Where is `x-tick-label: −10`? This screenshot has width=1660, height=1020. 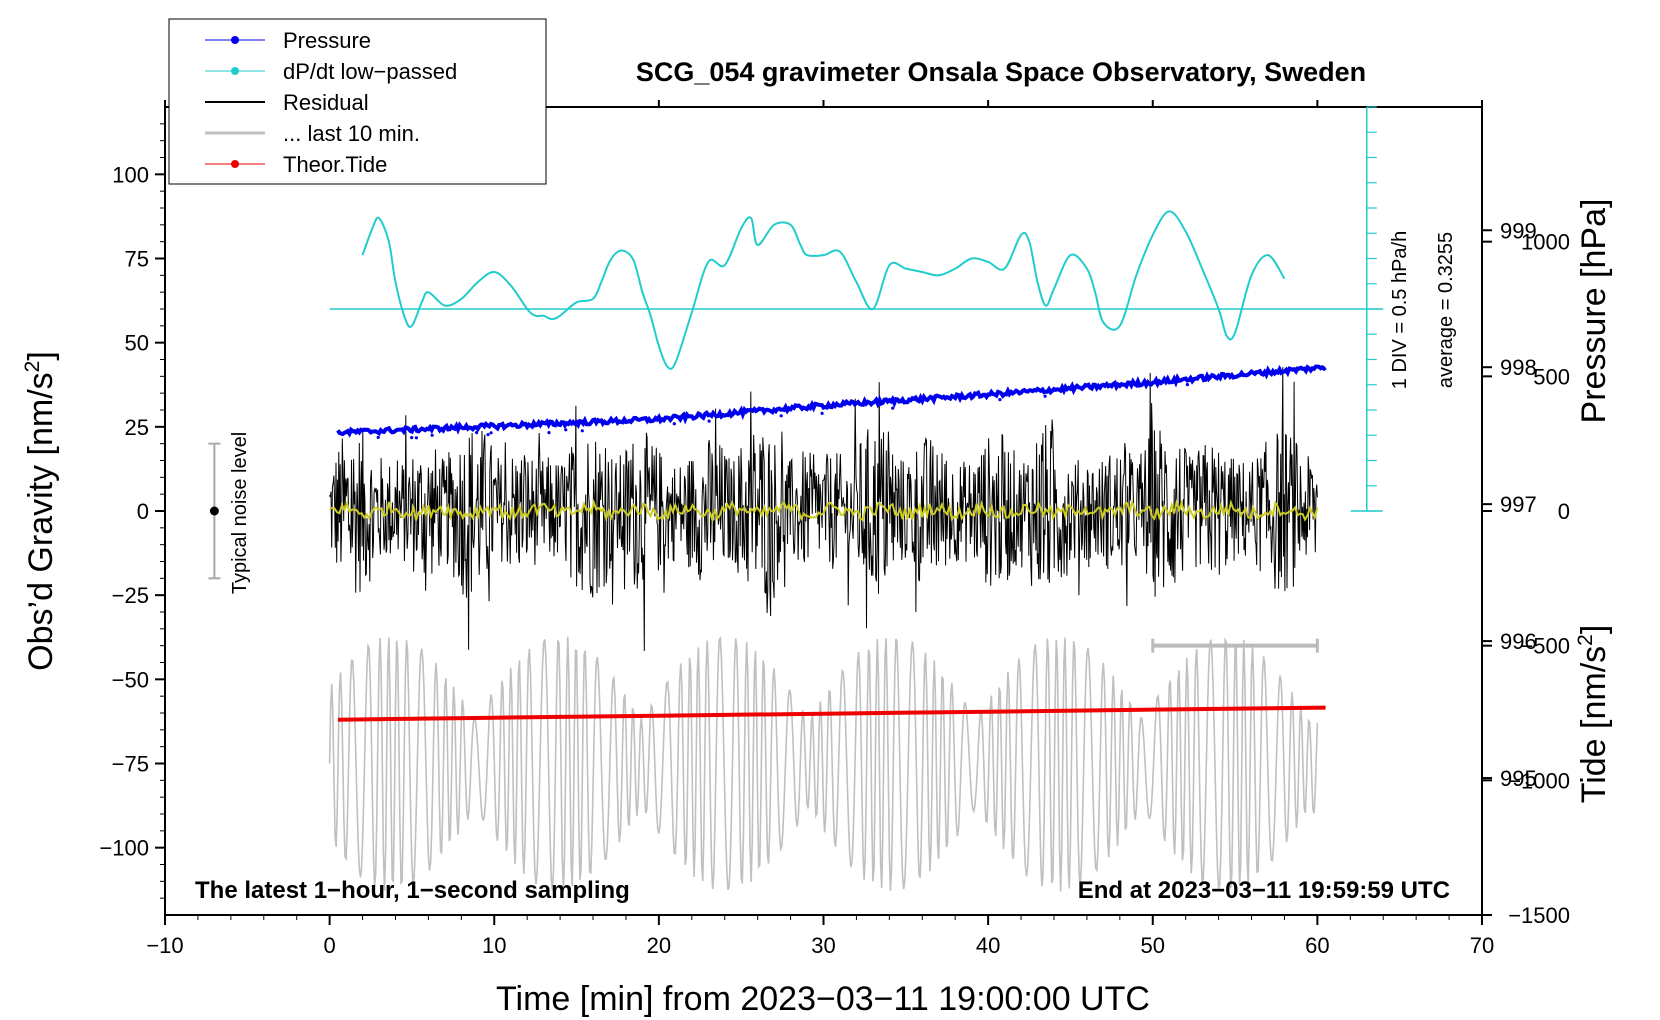
x-tick-label: −10 is located at coordinates (164, 945).